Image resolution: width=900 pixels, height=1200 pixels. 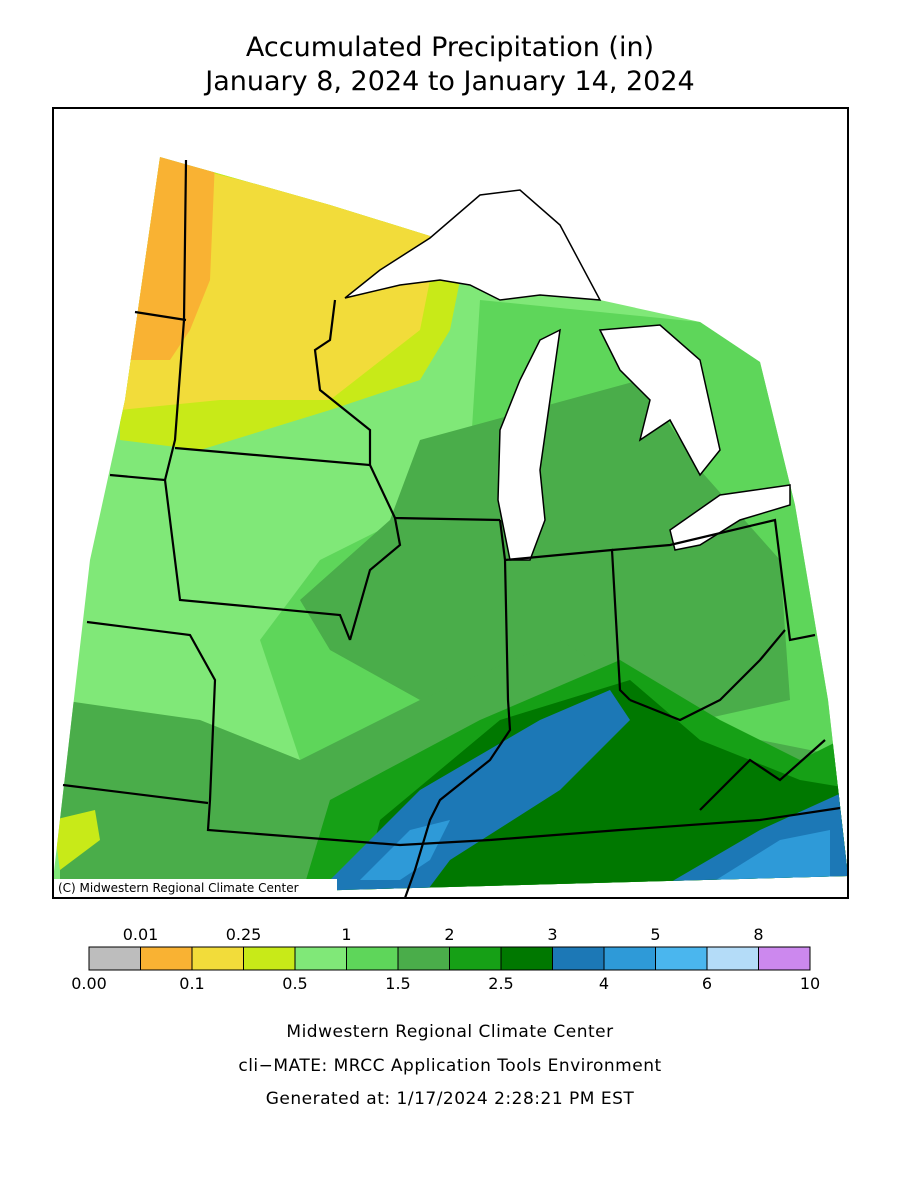 What do you see at coordinates (397, 983) in the screenshot?
I see `legend-label: 1.5` at bounding box center [397, 983].